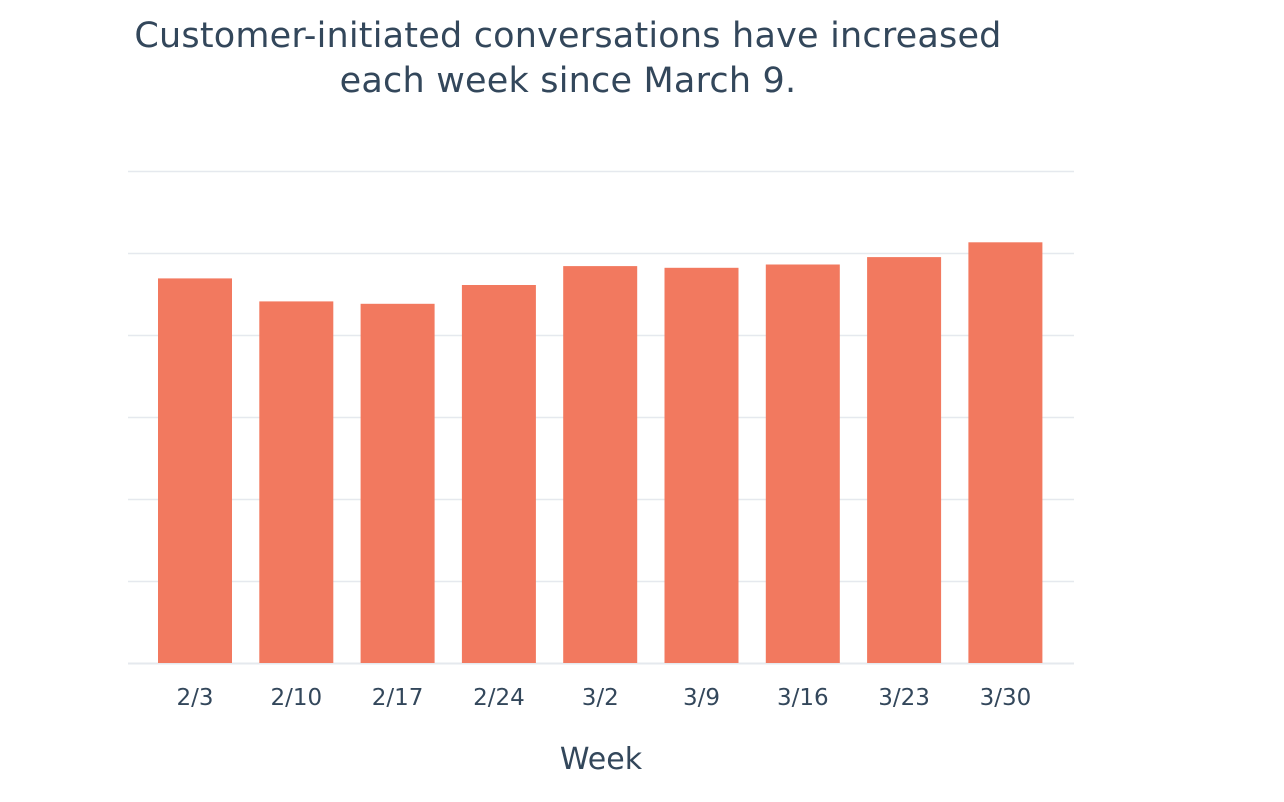 The image size is (1284, 802). Describe the element at coordinates (296, 698) in the screenshot. I see `x-tick-label: 2/10` at that location.